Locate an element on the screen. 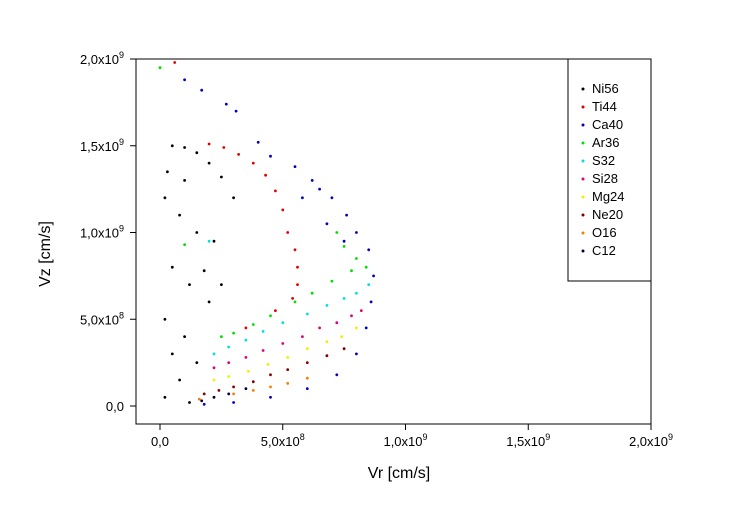  x-tick-label-mantissa: 2,0x10 is located at coordinates (648, 441).